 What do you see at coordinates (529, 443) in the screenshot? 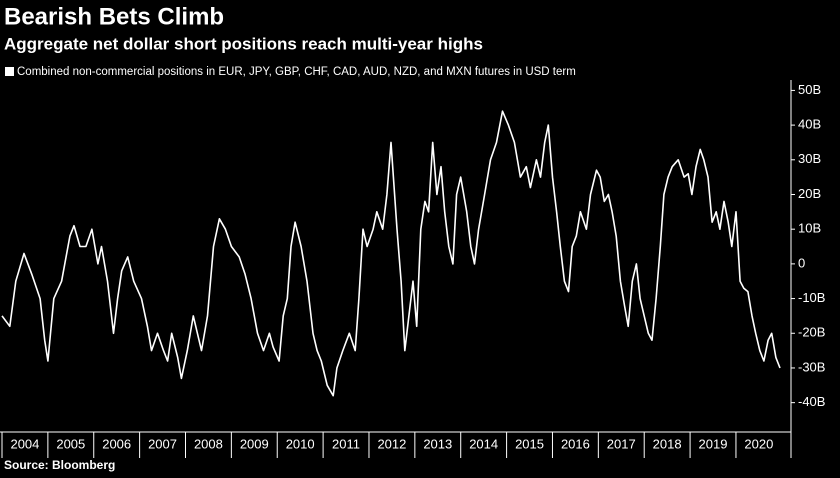
I see `x-tick-label: 2015` at bounding box center [529, 443].